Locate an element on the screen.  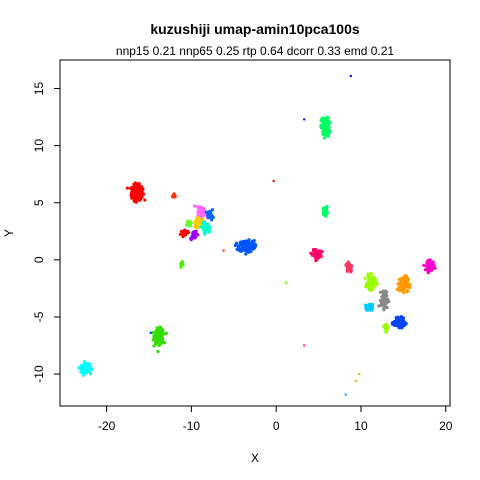
x-tick-label: 10 is located at coordinates (361, 426).